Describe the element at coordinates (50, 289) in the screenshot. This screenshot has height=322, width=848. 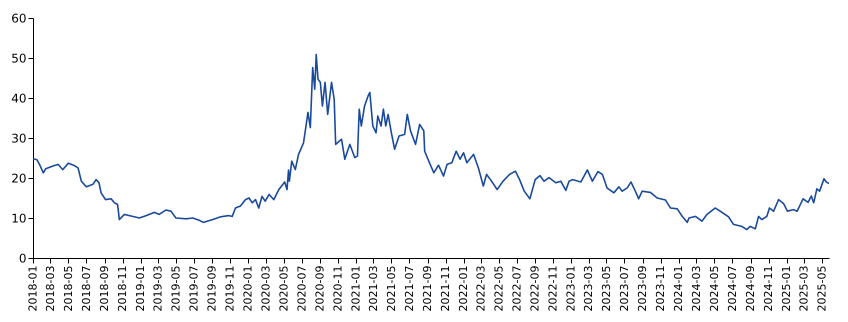
I see `x-tick-label: 2018-03` at that location.